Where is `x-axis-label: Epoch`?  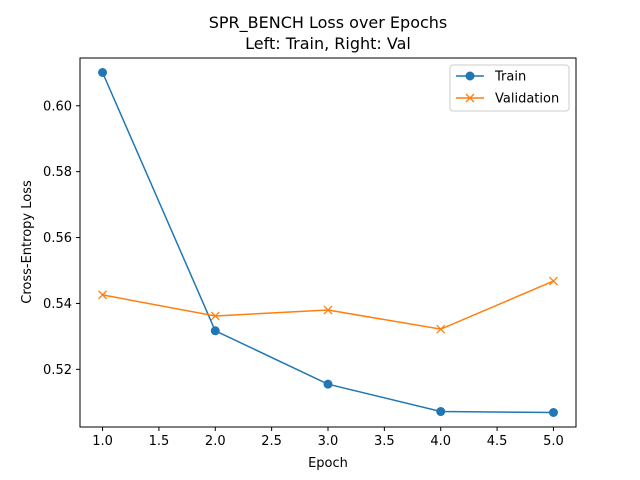 x-axis-label: Epoch is located at coordinates (328, 463).